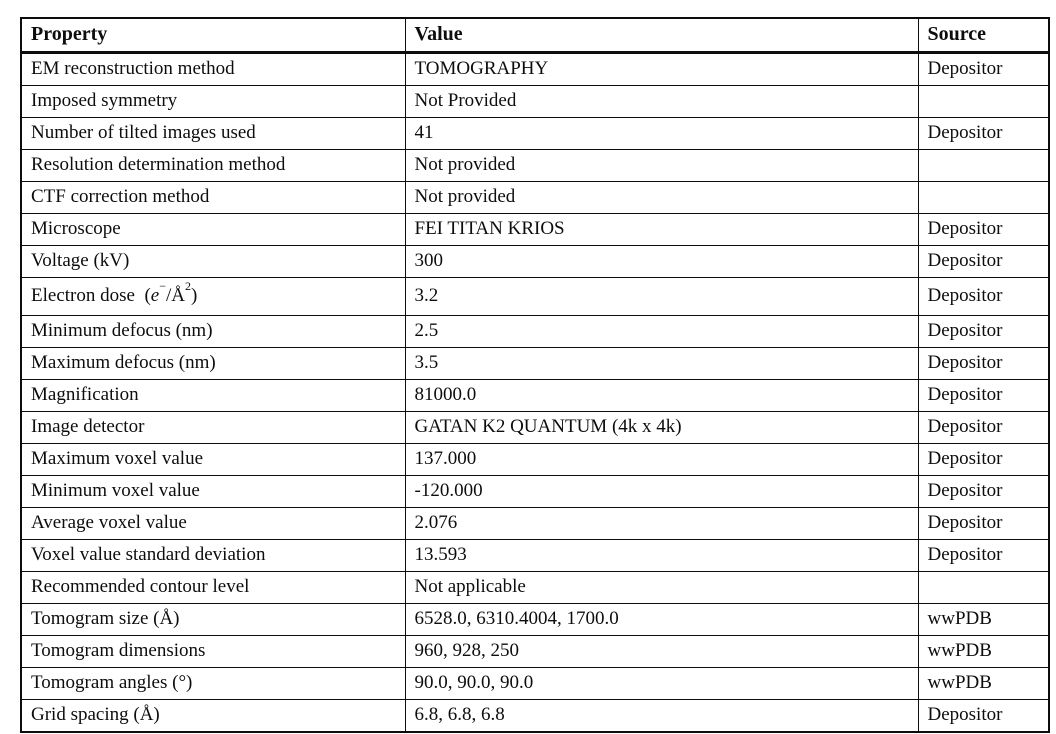  Describe the element at coordinates (115, 490) in the screenshot. I see `property-label: Minimum voxel value` at that location.